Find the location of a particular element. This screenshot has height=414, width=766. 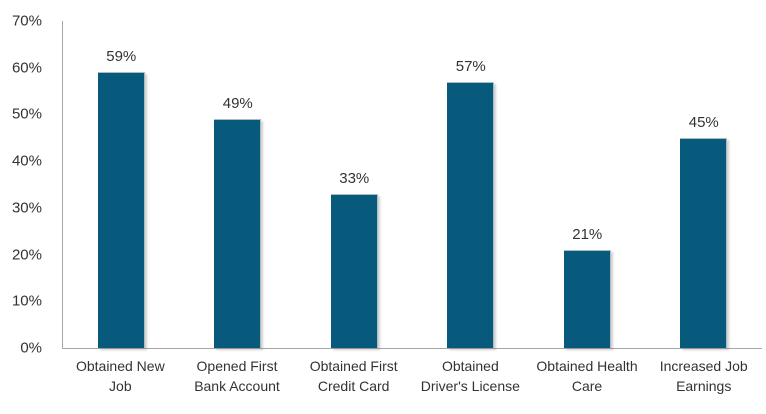

y-tick-label: 20% is located at coordinates (26, 255).